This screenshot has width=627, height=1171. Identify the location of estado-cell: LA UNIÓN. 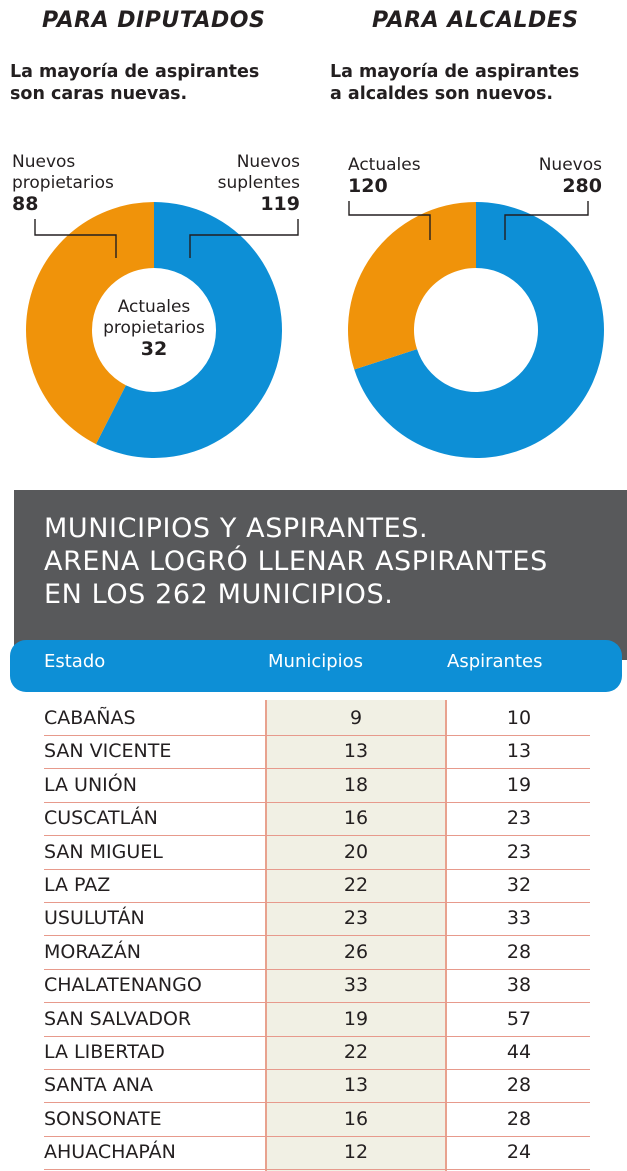
(90, 784).